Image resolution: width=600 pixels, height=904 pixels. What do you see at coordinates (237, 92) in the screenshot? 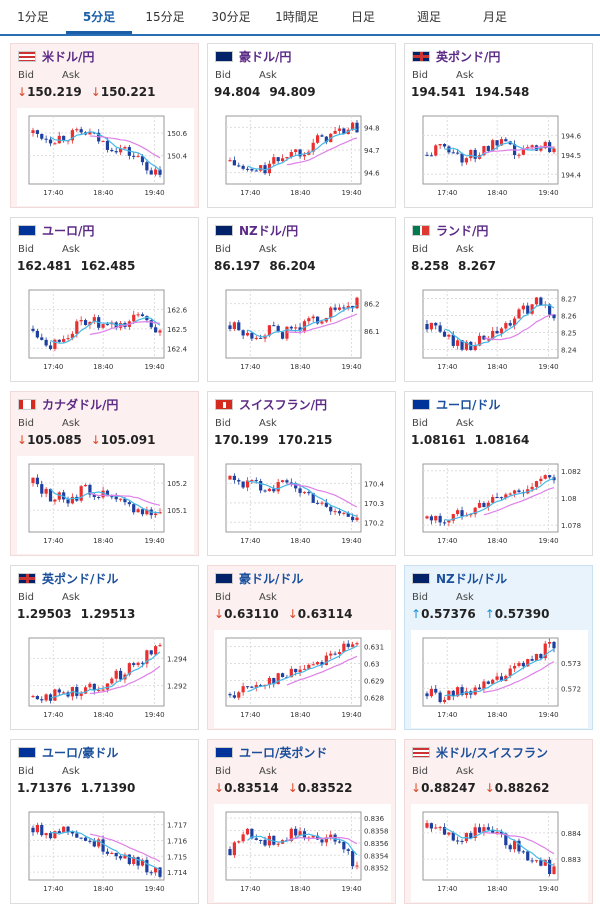
I see `bid-value: 94.804` at bounding box center [237, 92].